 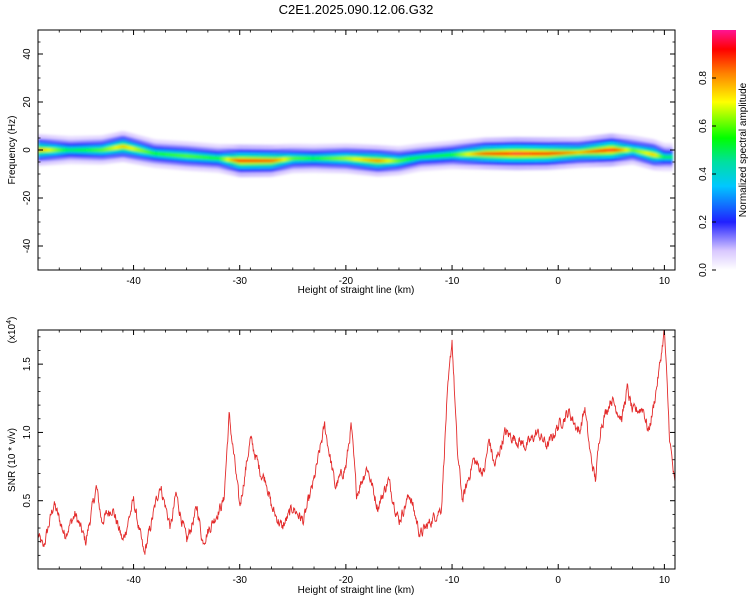 I want to click on y-tick-label: 0.5, so click(x=27, y=500).